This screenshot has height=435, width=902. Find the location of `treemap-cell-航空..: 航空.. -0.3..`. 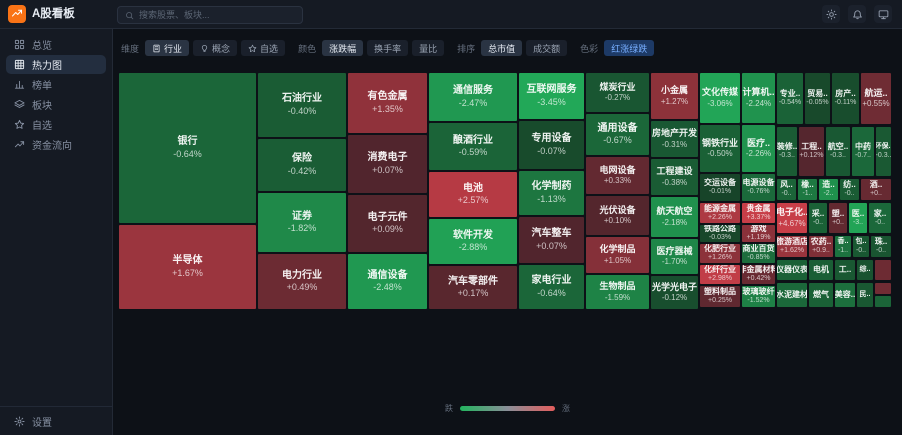

treemap-cell-航空..: 航空.. -0.3.. is located at coordinates (838, 151).